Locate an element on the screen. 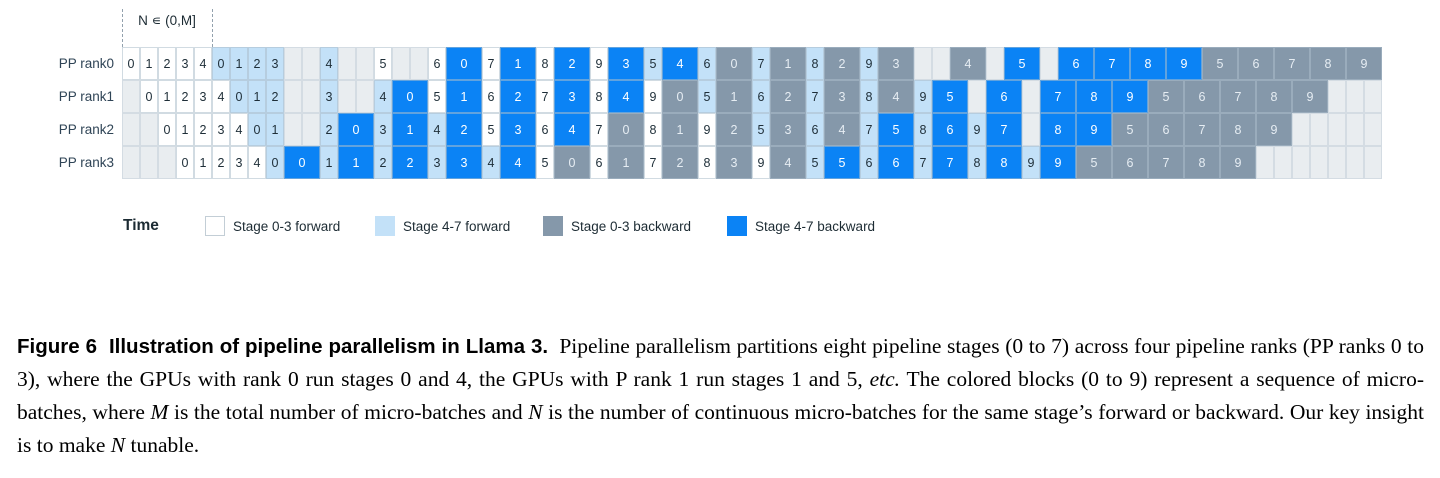  legend-item: Stage 4-7 backward is located at coordinates (801, 226).